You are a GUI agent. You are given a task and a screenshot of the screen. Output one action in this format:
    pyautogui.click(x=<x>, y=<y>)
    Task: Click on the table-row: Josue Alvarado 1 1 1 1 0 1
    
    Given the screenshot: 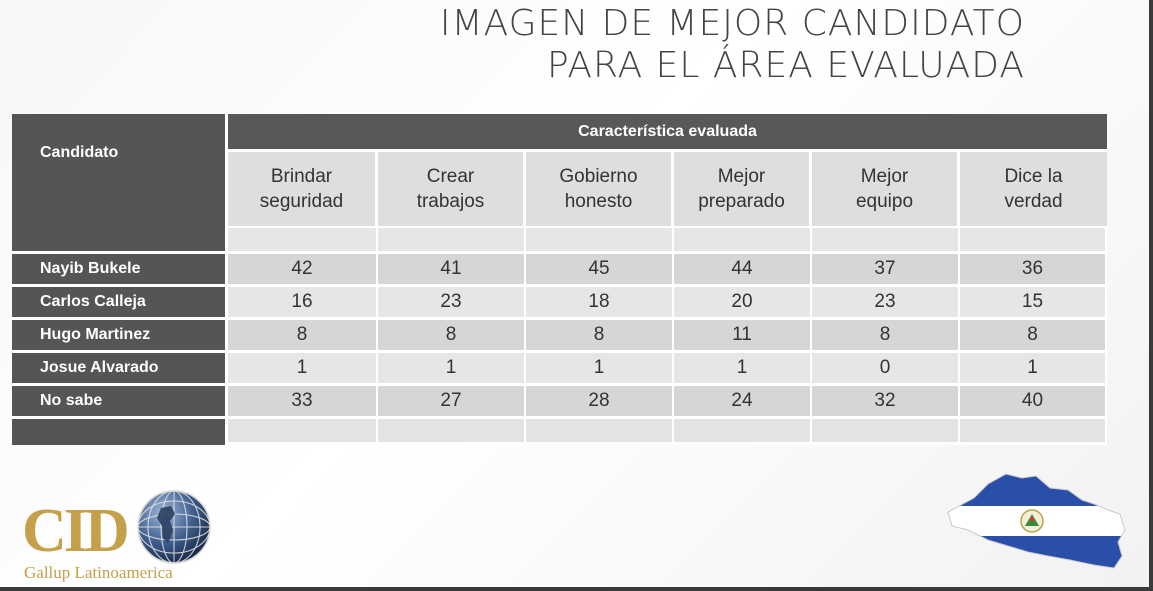 What is the action you would take?
    pyautogui.click(x=559, y=369)
    